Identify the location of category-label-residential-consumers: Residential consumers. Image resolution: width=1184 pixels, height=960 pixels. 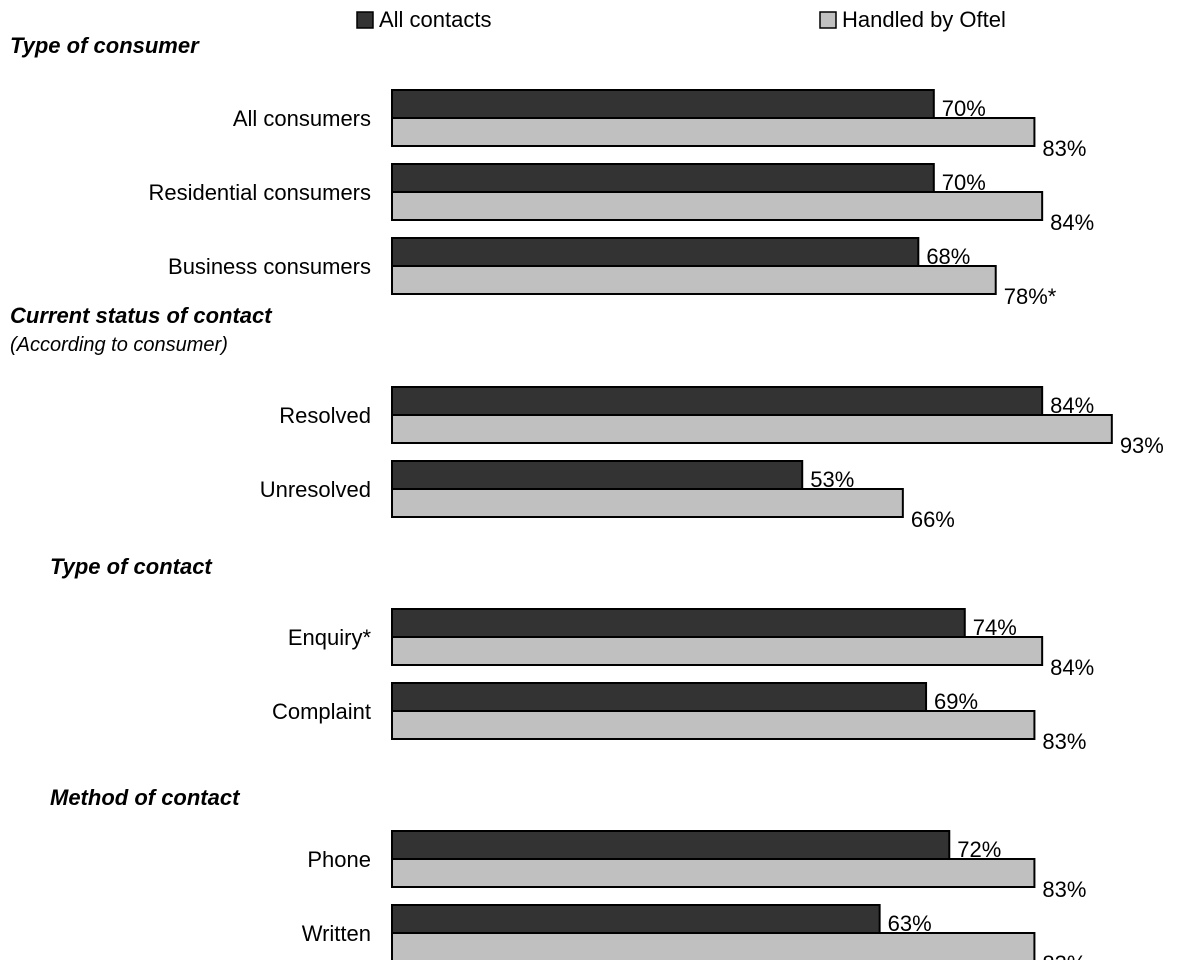
(259, 192).